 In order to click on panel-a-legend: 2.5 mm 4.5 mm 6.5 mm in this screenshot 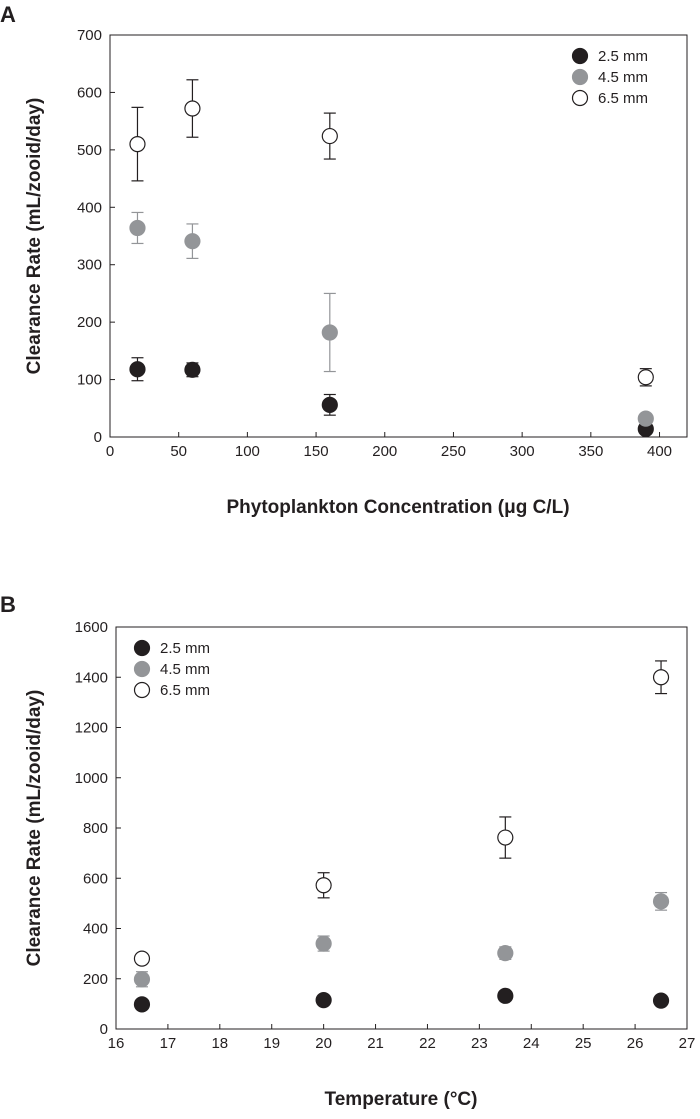, I will do `click(609, 77)`.